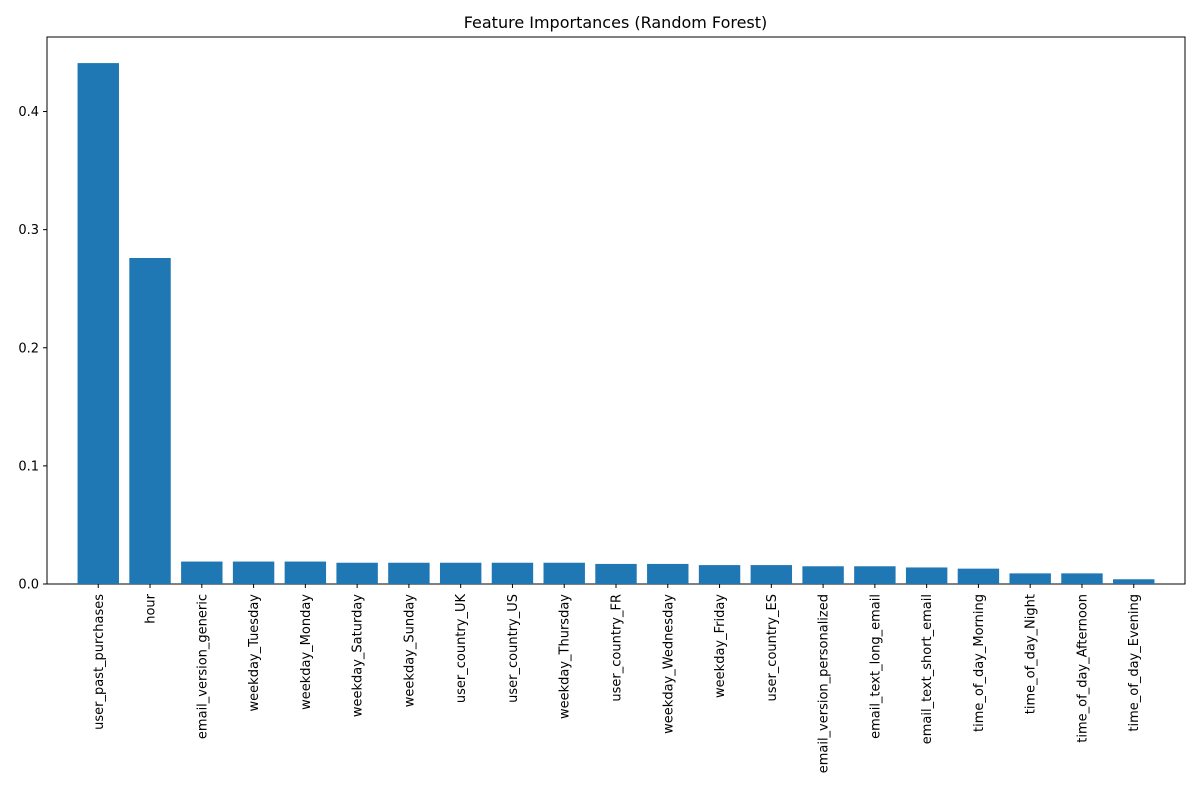 The image size is (1200, 800). Describe the element at coordinates (305, 572) in the screenshot. I see `bar-weekday_Monday` at that location.